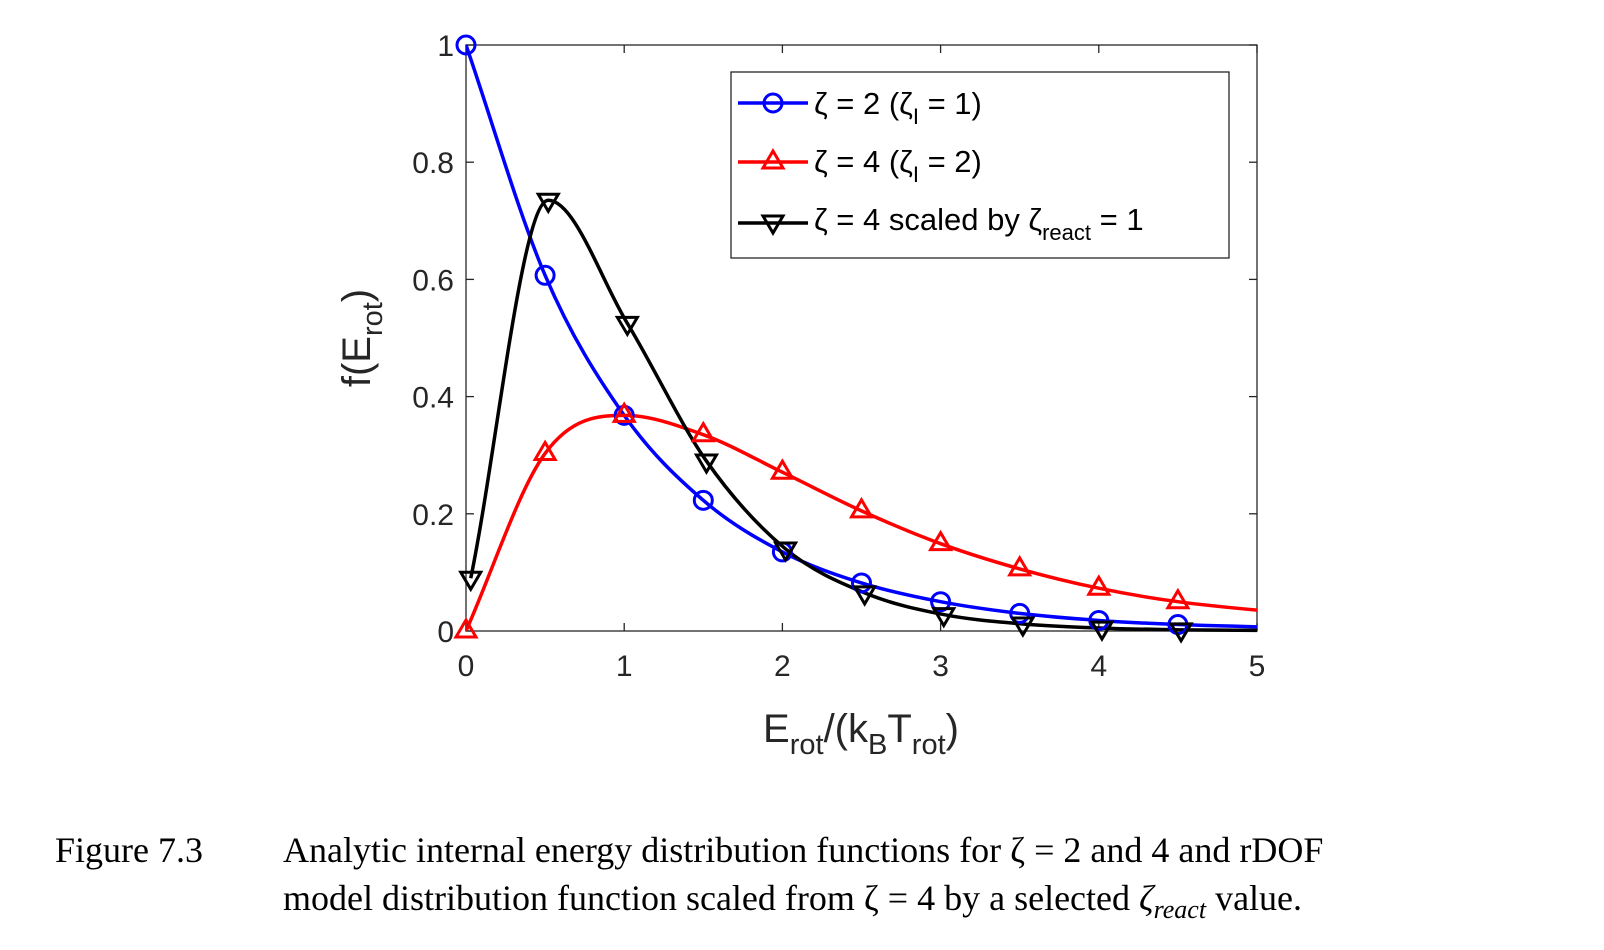 The width and height of the screenshot is (1604, 950). I want to click on legend-marker-triangle-up, so click(773, 159).